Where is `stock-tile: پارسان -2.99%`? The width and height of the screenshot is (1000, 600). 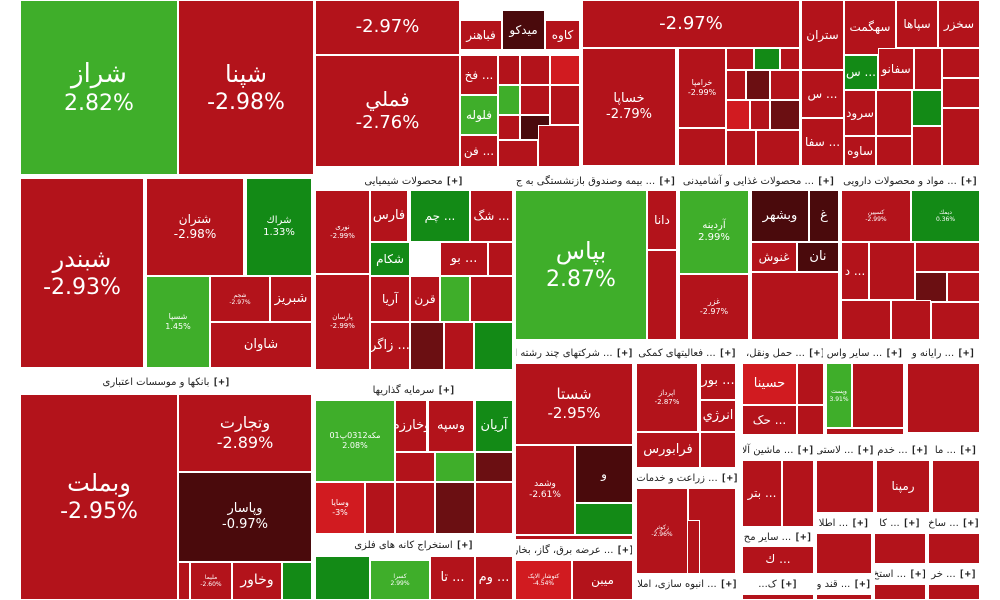 stock-tile: پارسان -2.99% is located at coordinates (342, 322).